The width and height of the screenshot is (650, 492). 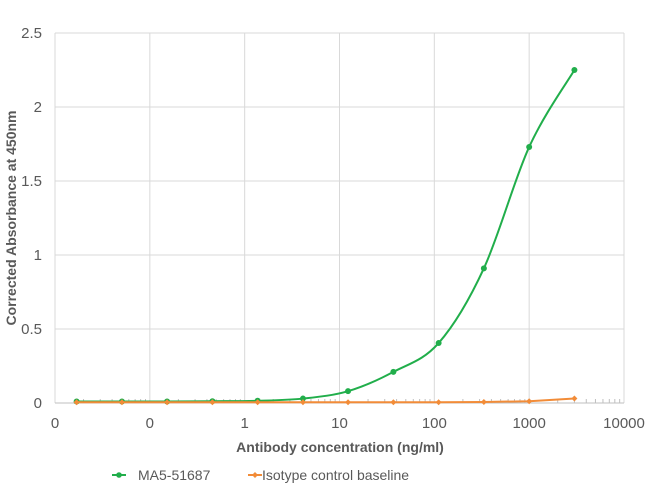 What do you see at coordinates (339, 423) in the screenshot?
I see `x-tick-label: 10` at bounding box center [339, 423].